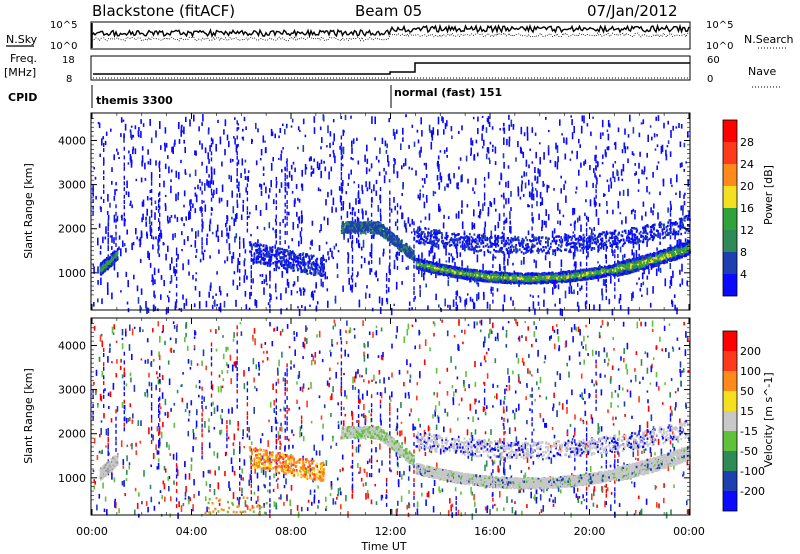 This screenshot has height=554, width=800. Describe the element at coordinates (390, 37) in the screenshot. I see `nsearch-line` at that location.